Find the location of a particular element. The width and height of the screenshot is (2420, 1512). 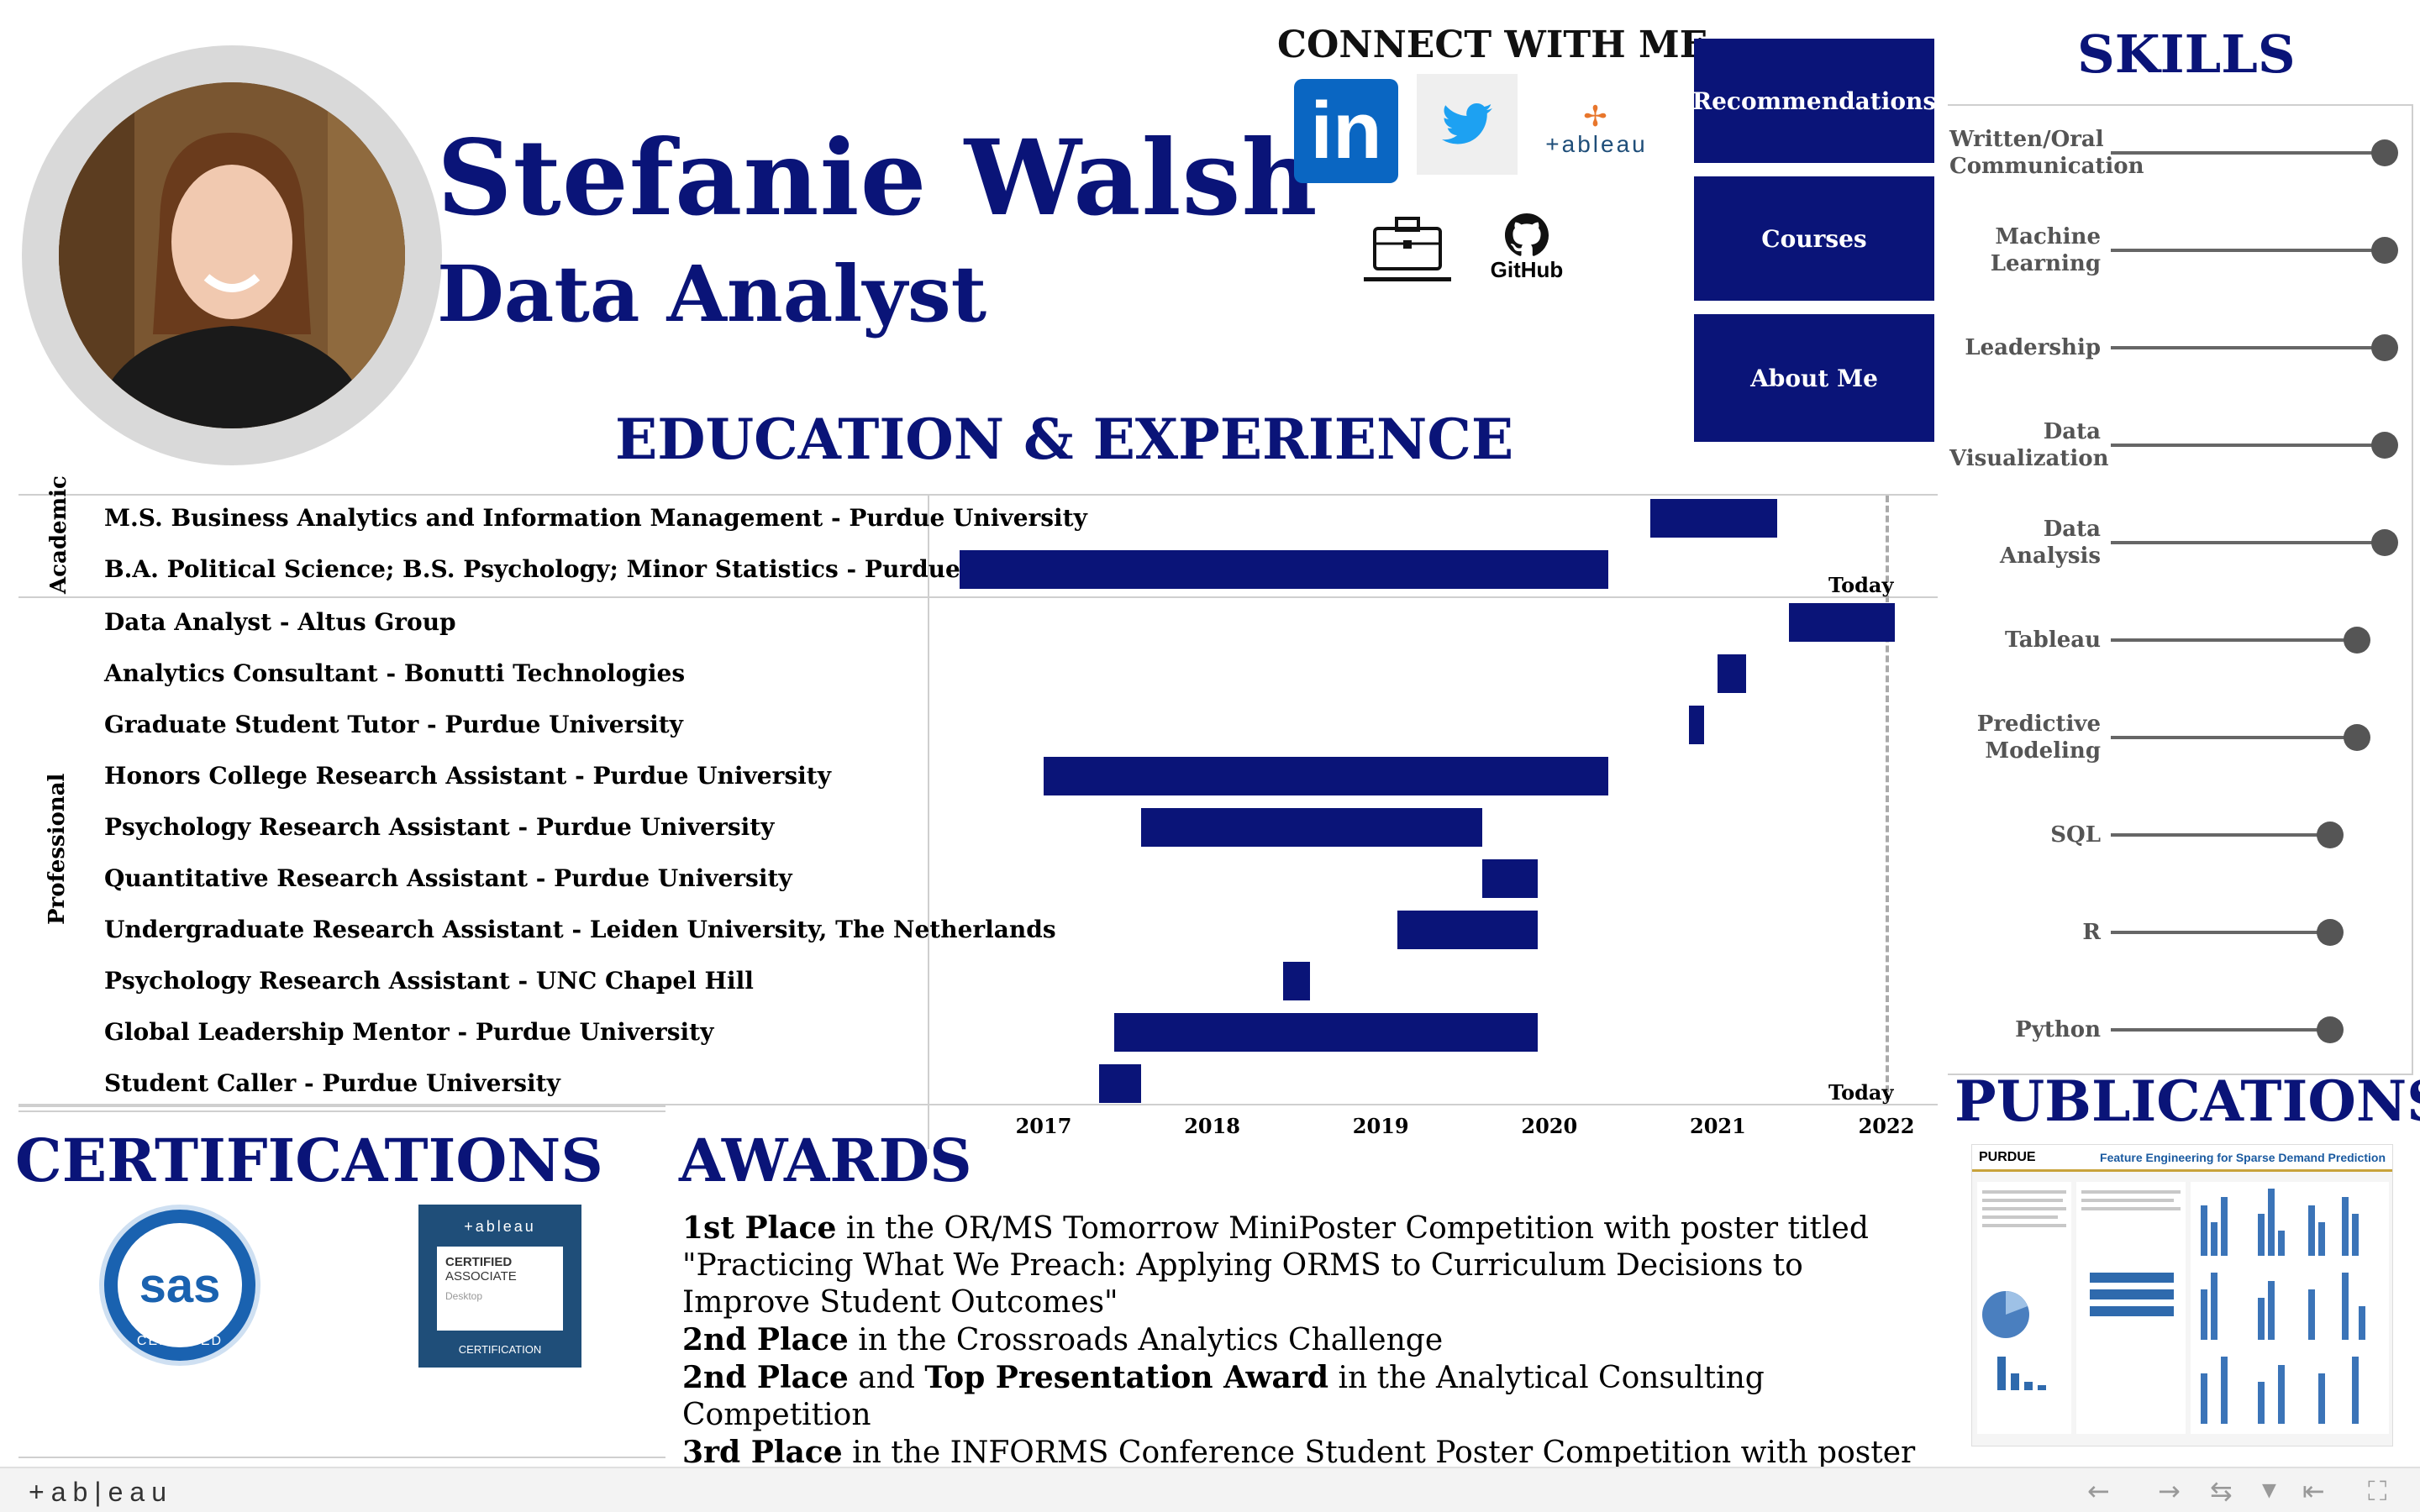

certifications-heading: CERTIFICATIONS is located at coordinates (309, 1160).